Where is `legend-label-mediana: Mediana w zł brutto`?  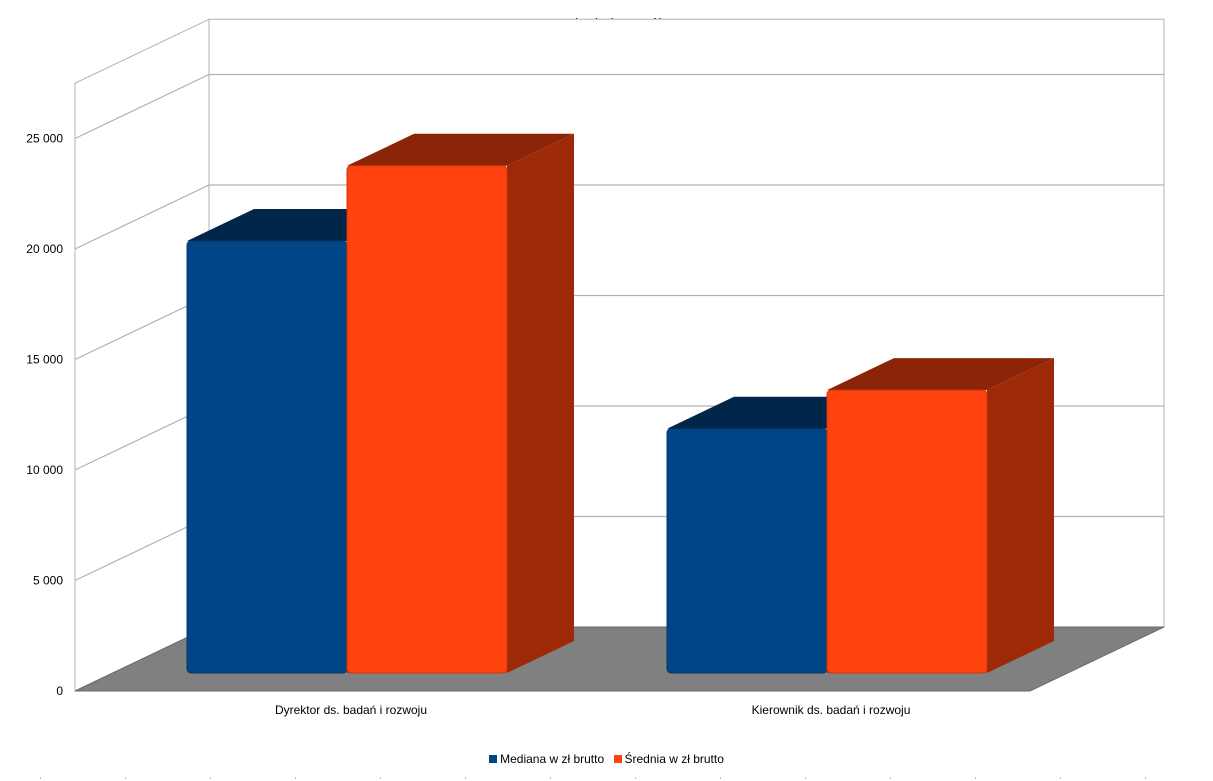
legend-label-mediana: Mediana w zł brutto is located at coordinates (552, 759).